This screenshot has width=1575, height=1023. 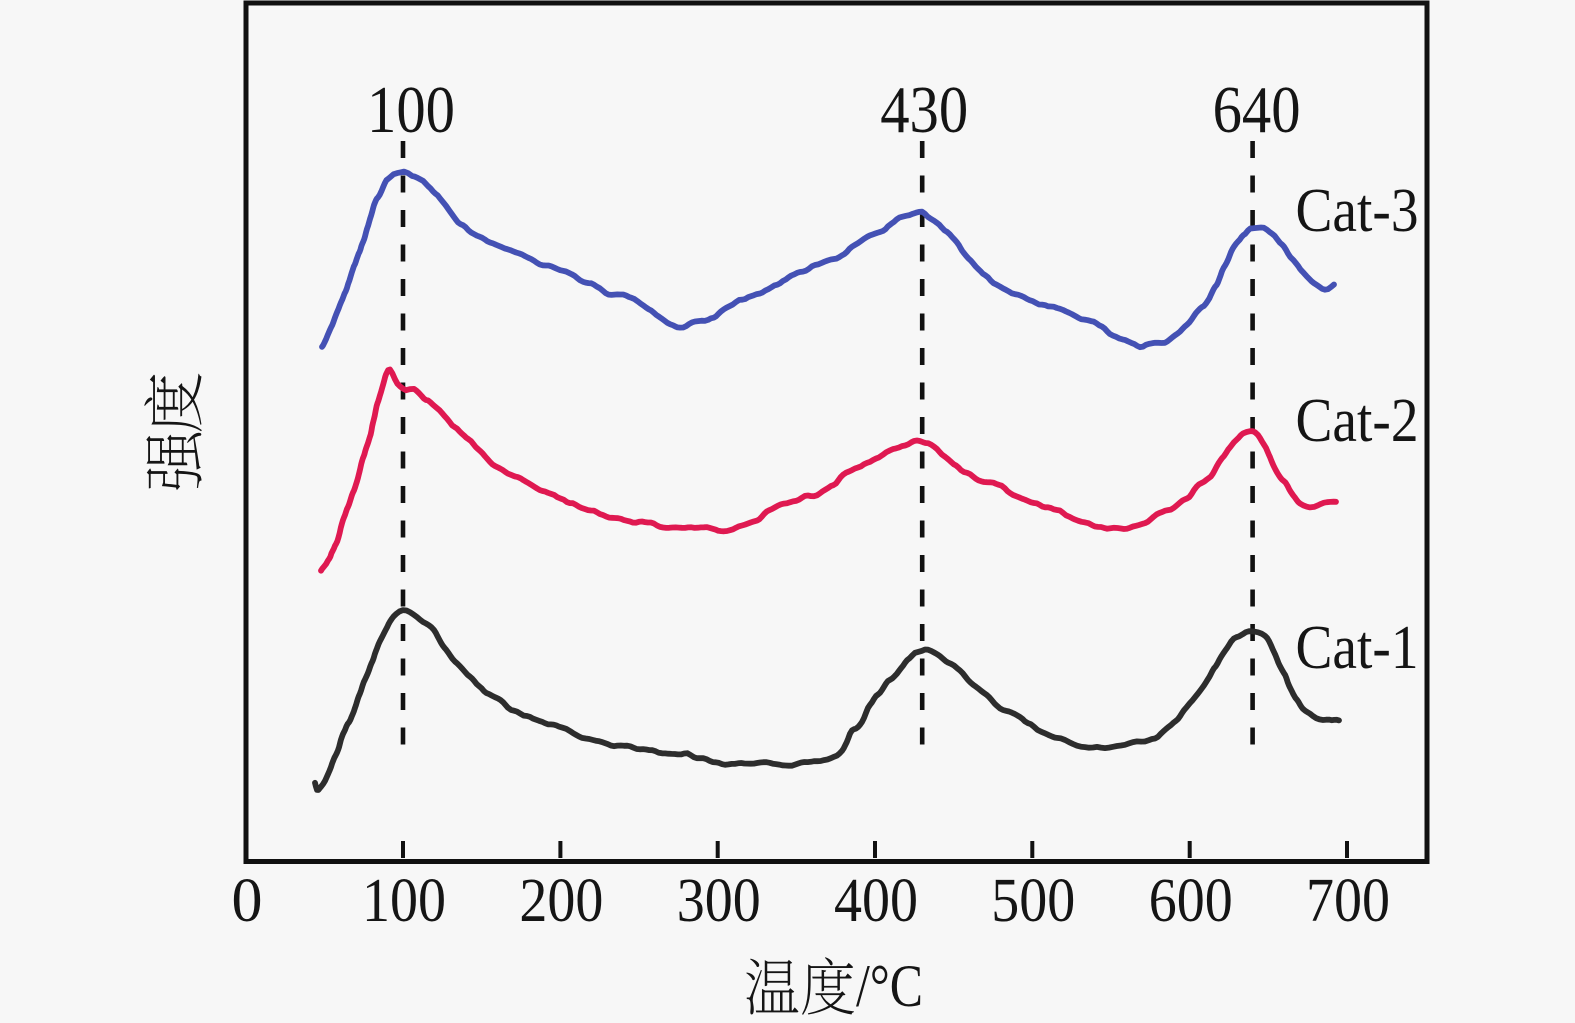 What do you see at coordinates (1191, 901) in the screenshot?
I see `svg-text: 600` at bounding box center [1191, 901].